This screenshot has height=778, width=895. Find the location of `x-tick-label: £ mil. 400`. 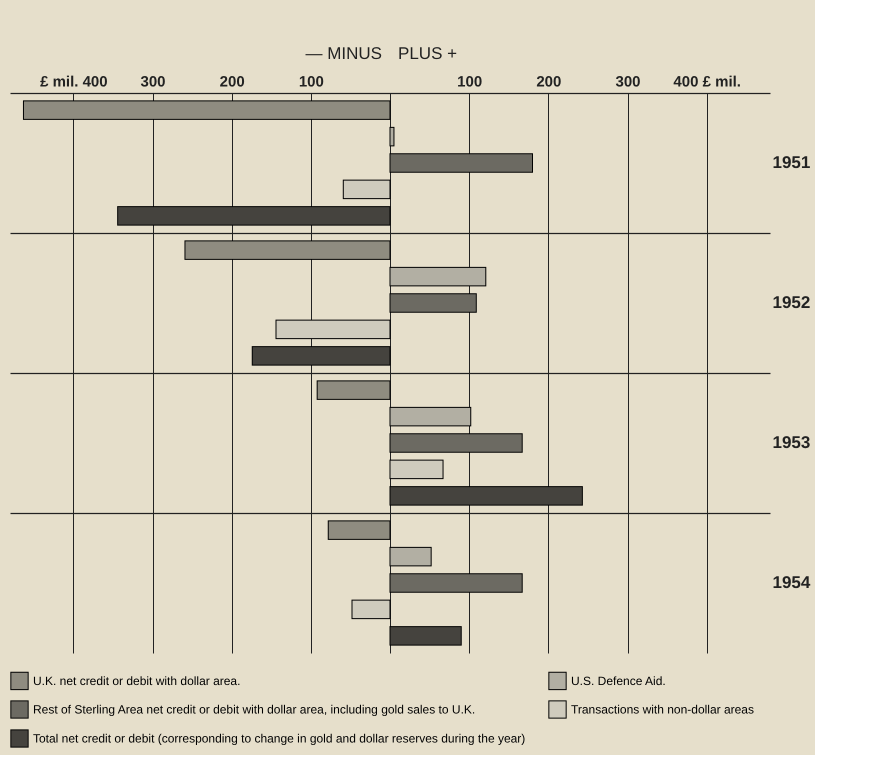

x-tick-label: £ mil. 400 is located at coordinates (74, 82).